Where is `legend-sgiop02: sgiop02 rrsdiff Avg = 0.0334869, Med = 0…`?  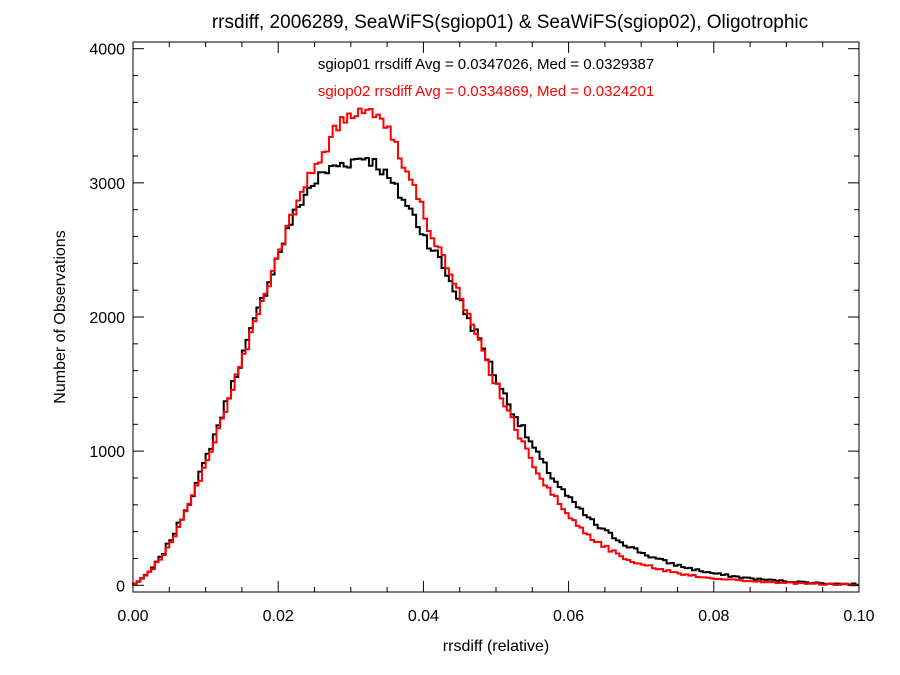
legend-sgiop02: sgiop02 rrsdiff Avg = 0.0334869, Med = 0… is located at coordinates (486, 91).